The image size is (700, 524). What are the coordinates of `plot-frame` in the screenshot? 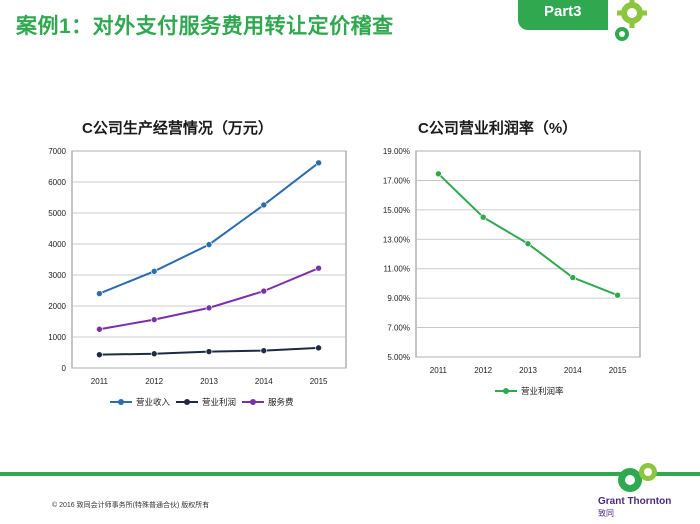 It's located at (528, 254).